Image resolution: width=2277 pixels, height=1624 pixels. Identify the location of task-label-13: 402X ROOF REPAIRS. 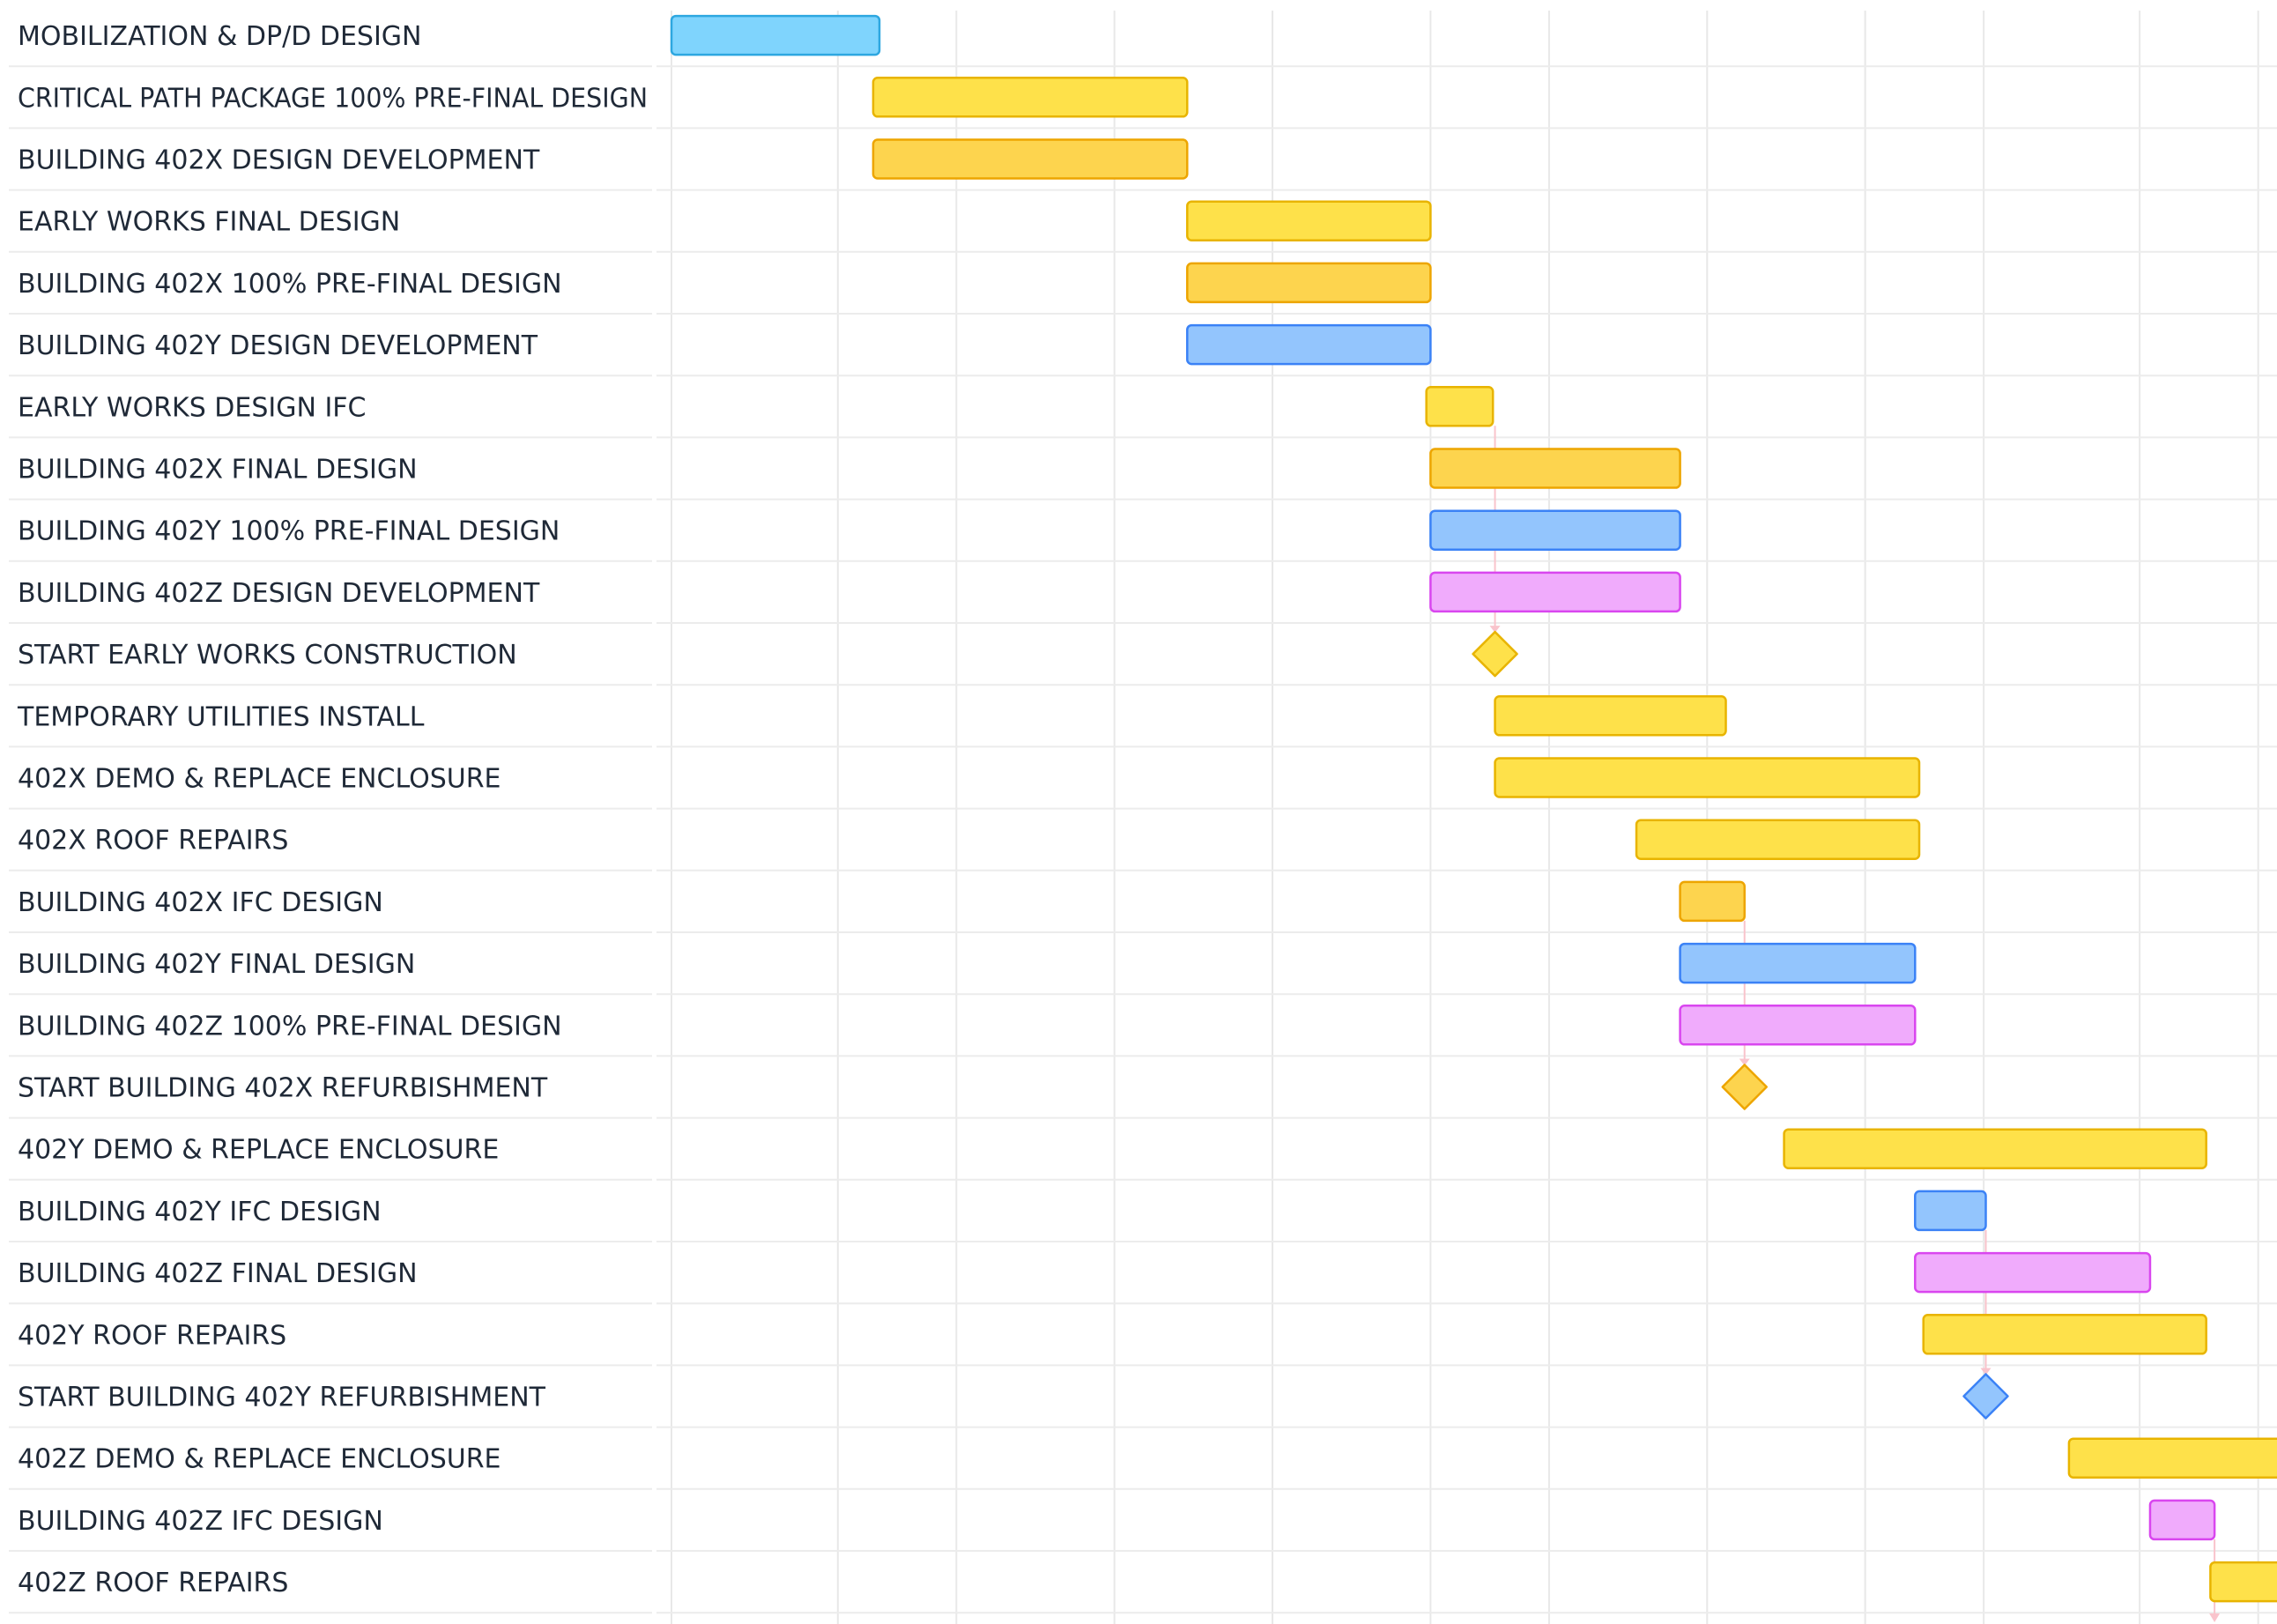
(153, 841).